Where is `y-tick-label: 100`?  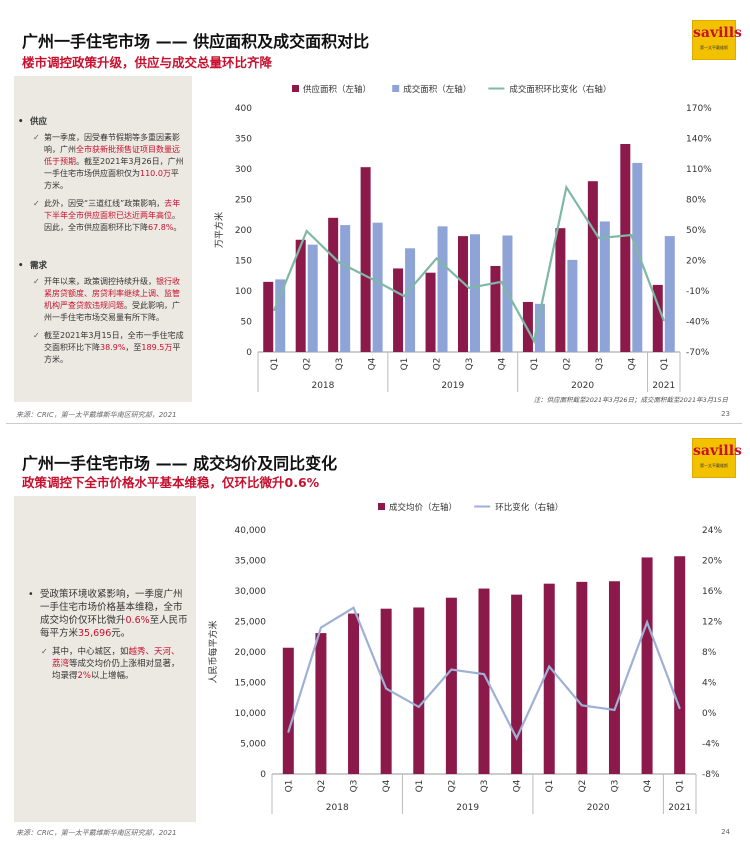 y-tick-label: 100 is located at coordinates (243, 292).